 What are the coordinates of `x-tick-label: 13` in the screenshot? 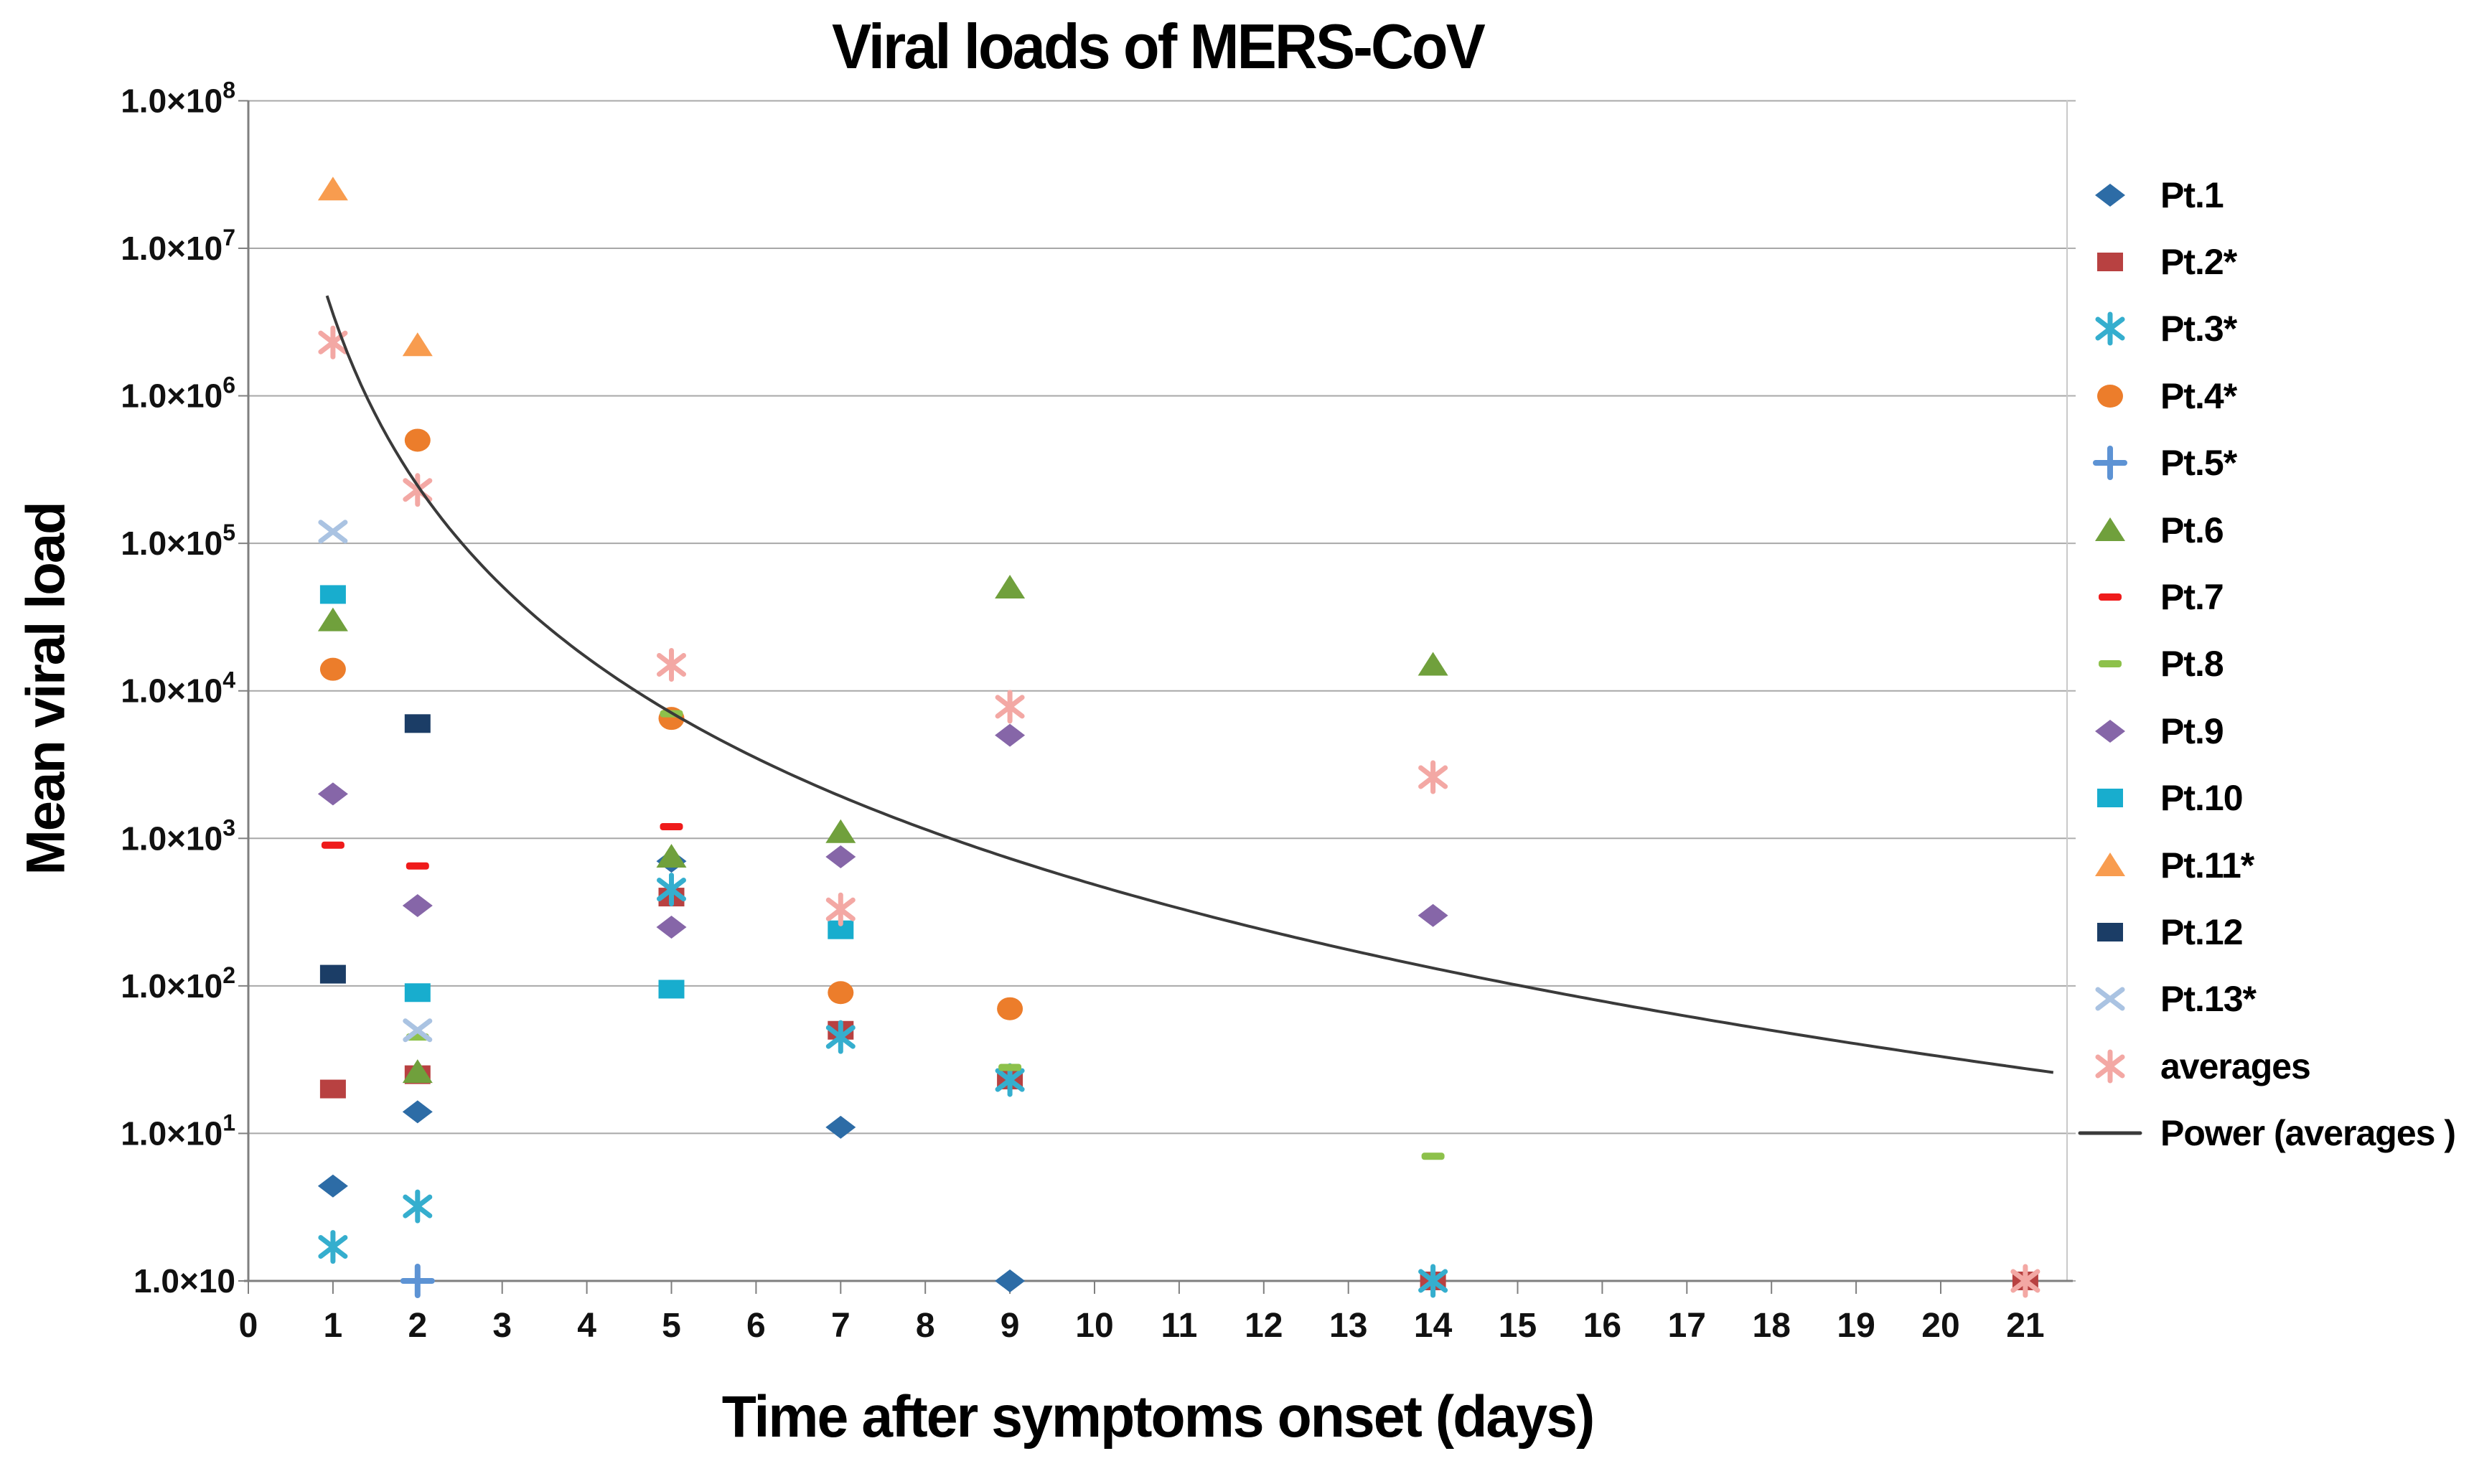 It's located at (1348, 1326).